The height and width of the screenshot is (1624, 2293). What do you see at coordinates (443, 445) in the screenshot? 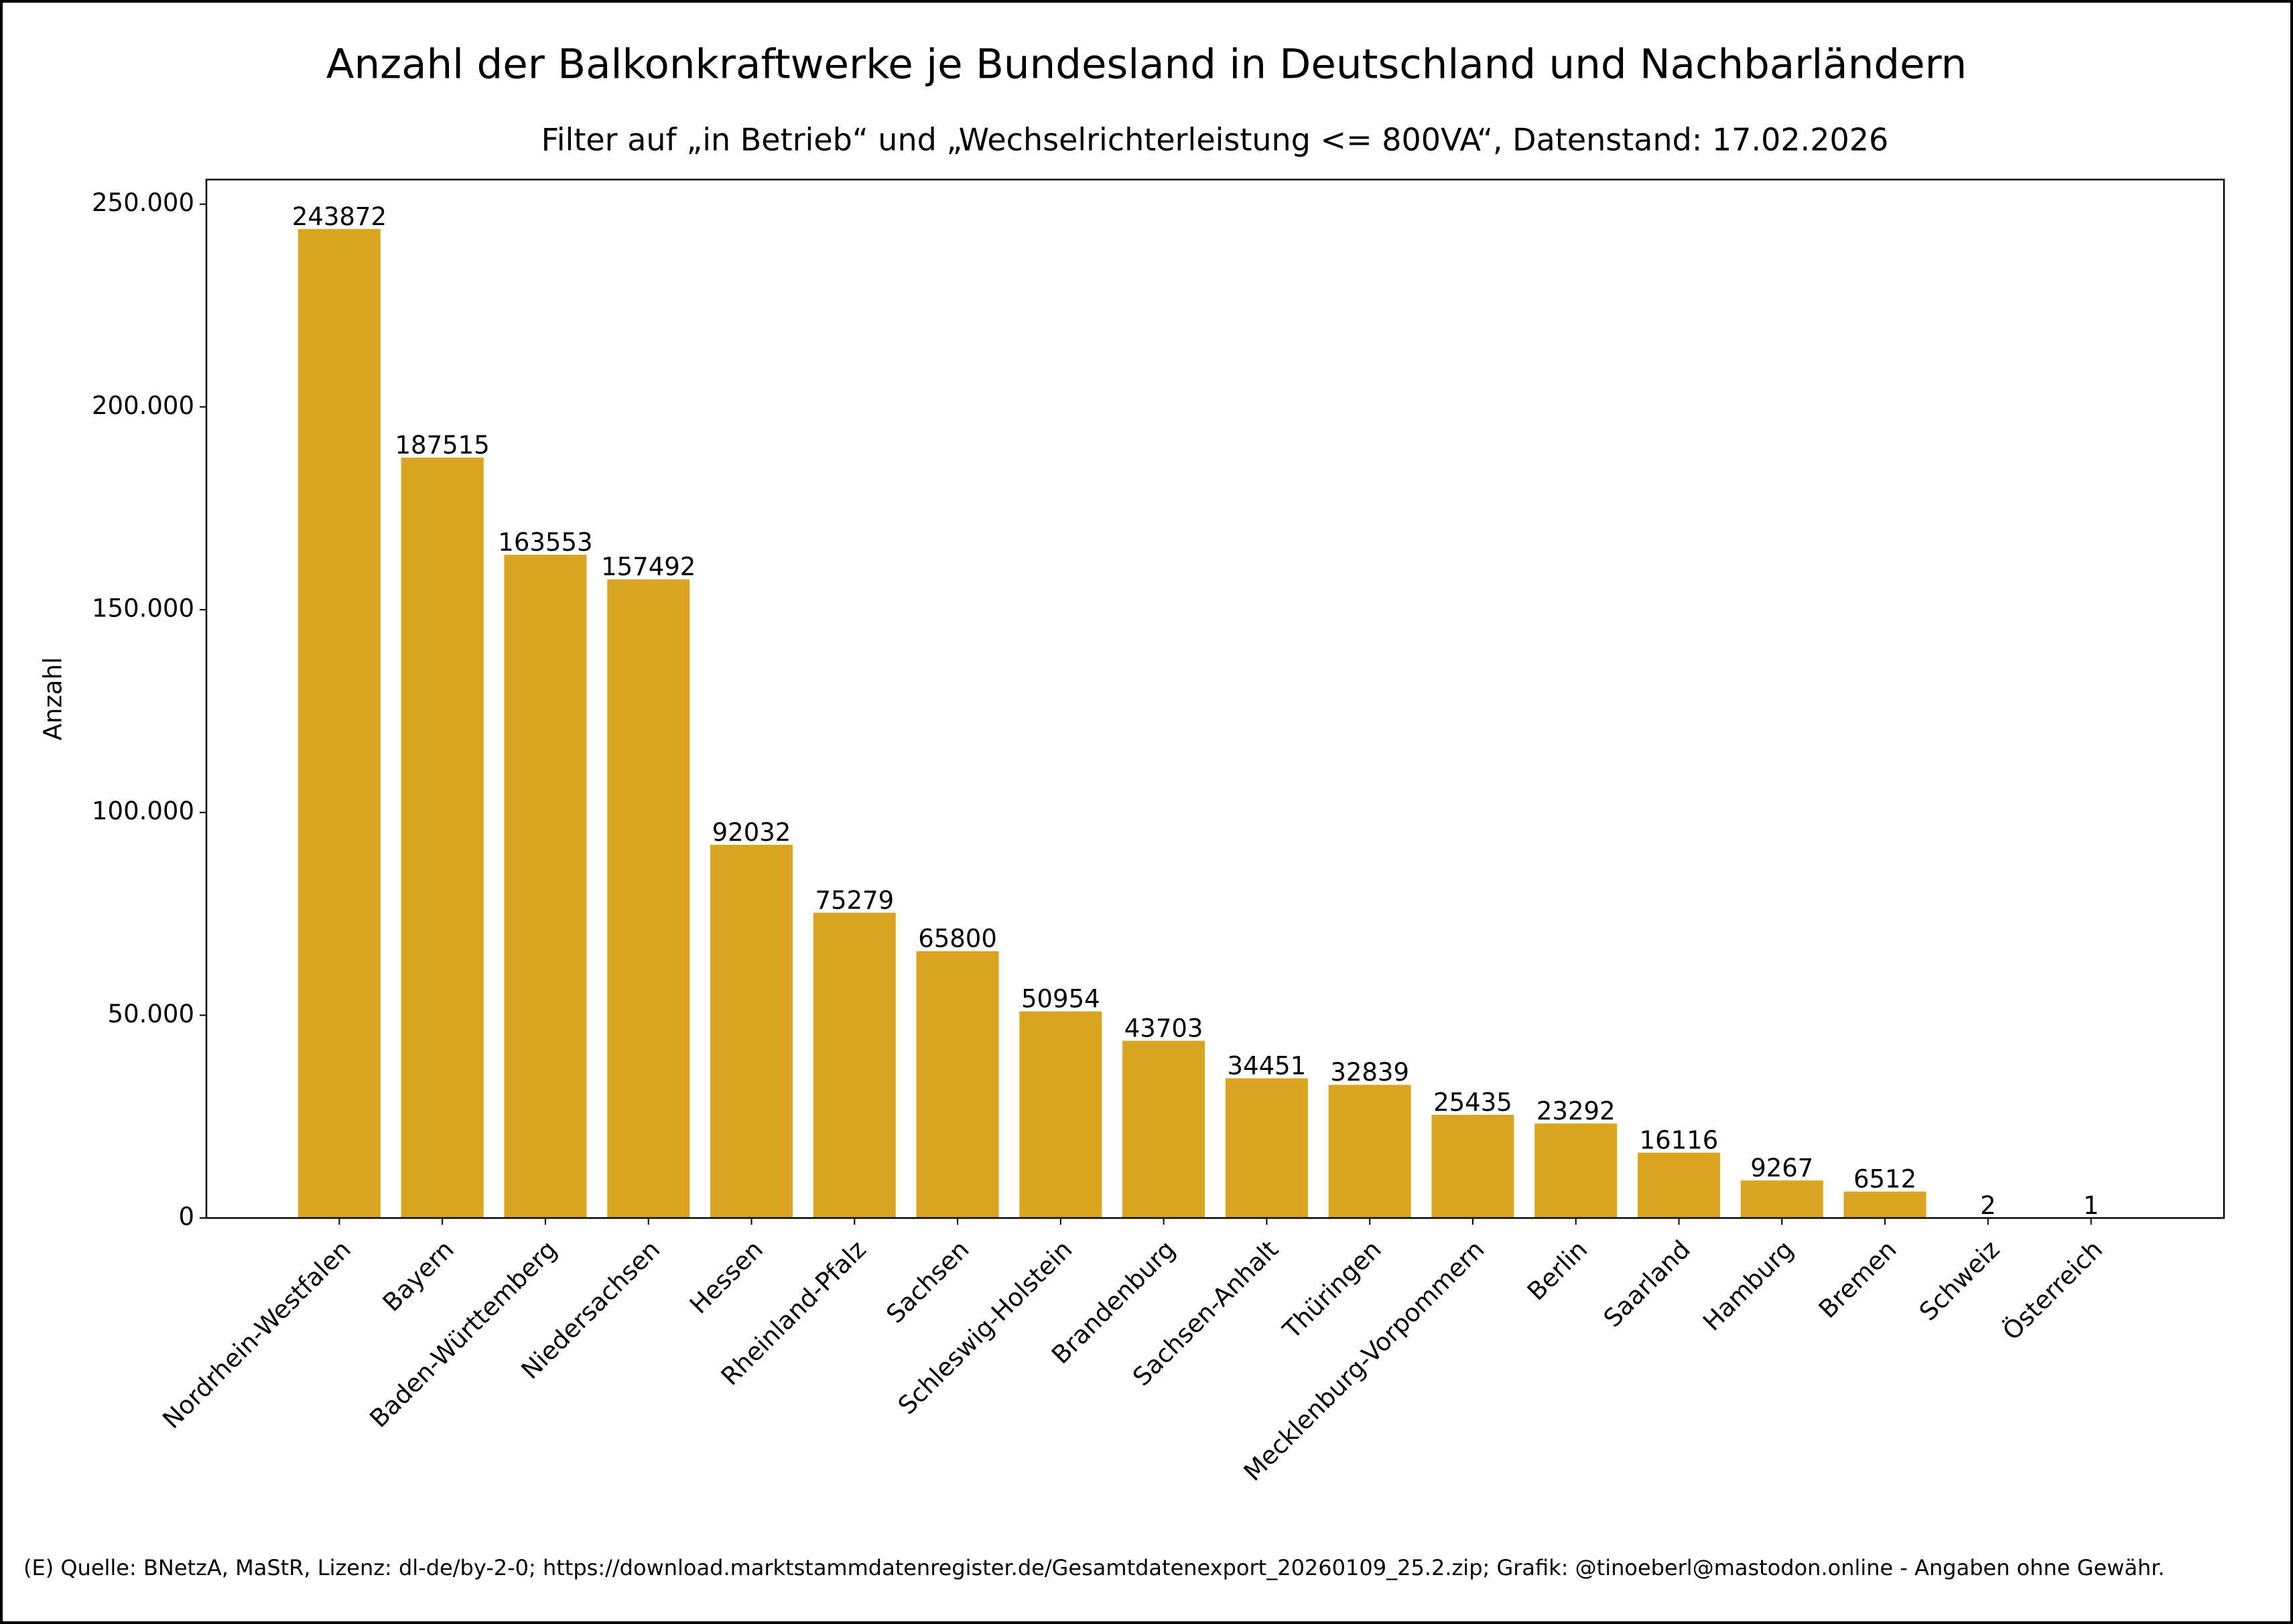
I see `value-label: 187515` at bounding box center [443, 445].